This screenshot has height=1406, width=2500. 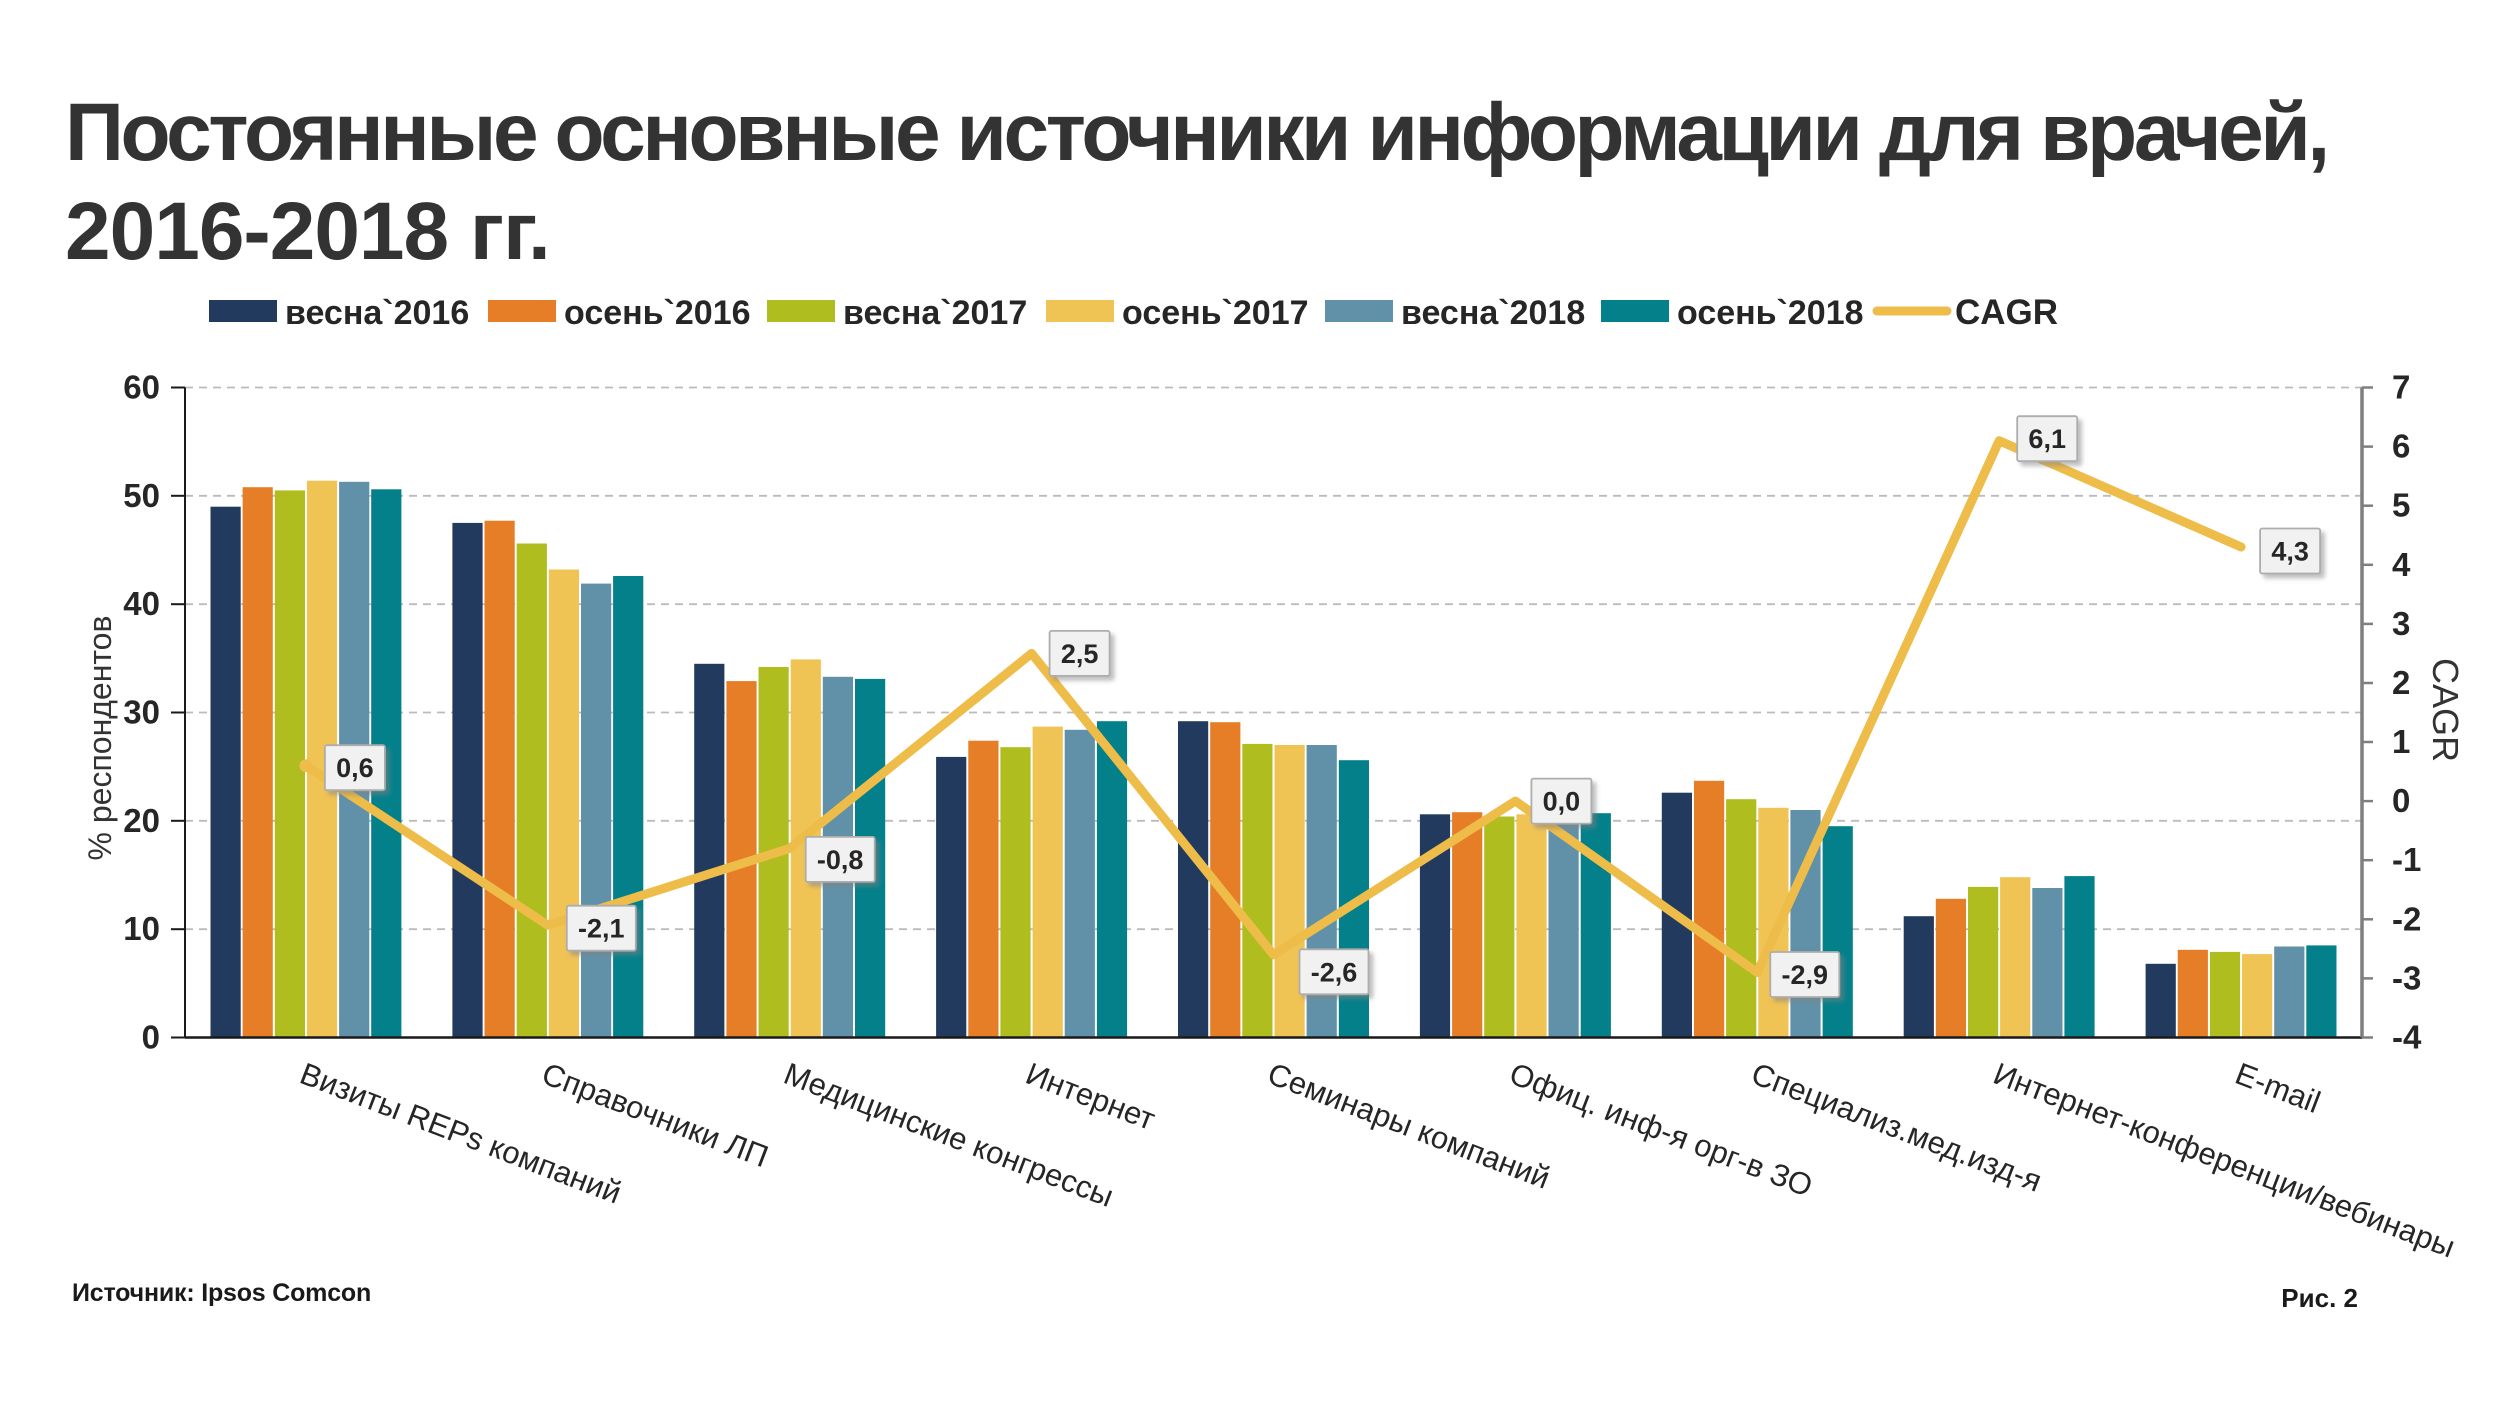 I want to click on svg-text: -0,8, so click(x=840, y=860).